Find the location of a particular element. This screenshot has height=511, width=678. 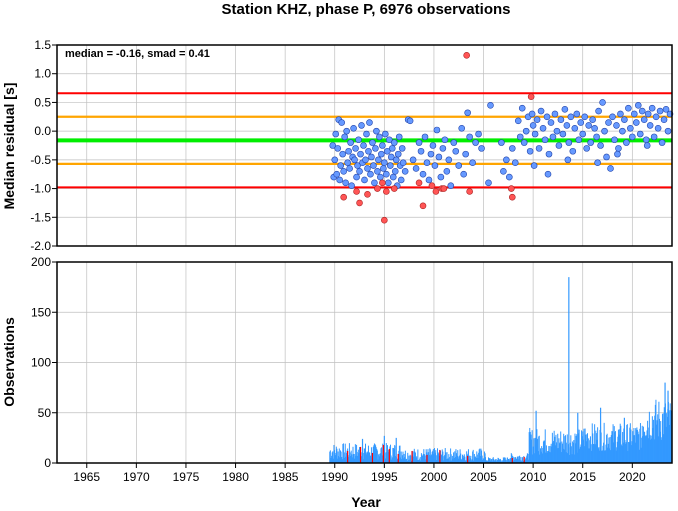

year-tick-label: 2010 is located at coordinates (533, 477).